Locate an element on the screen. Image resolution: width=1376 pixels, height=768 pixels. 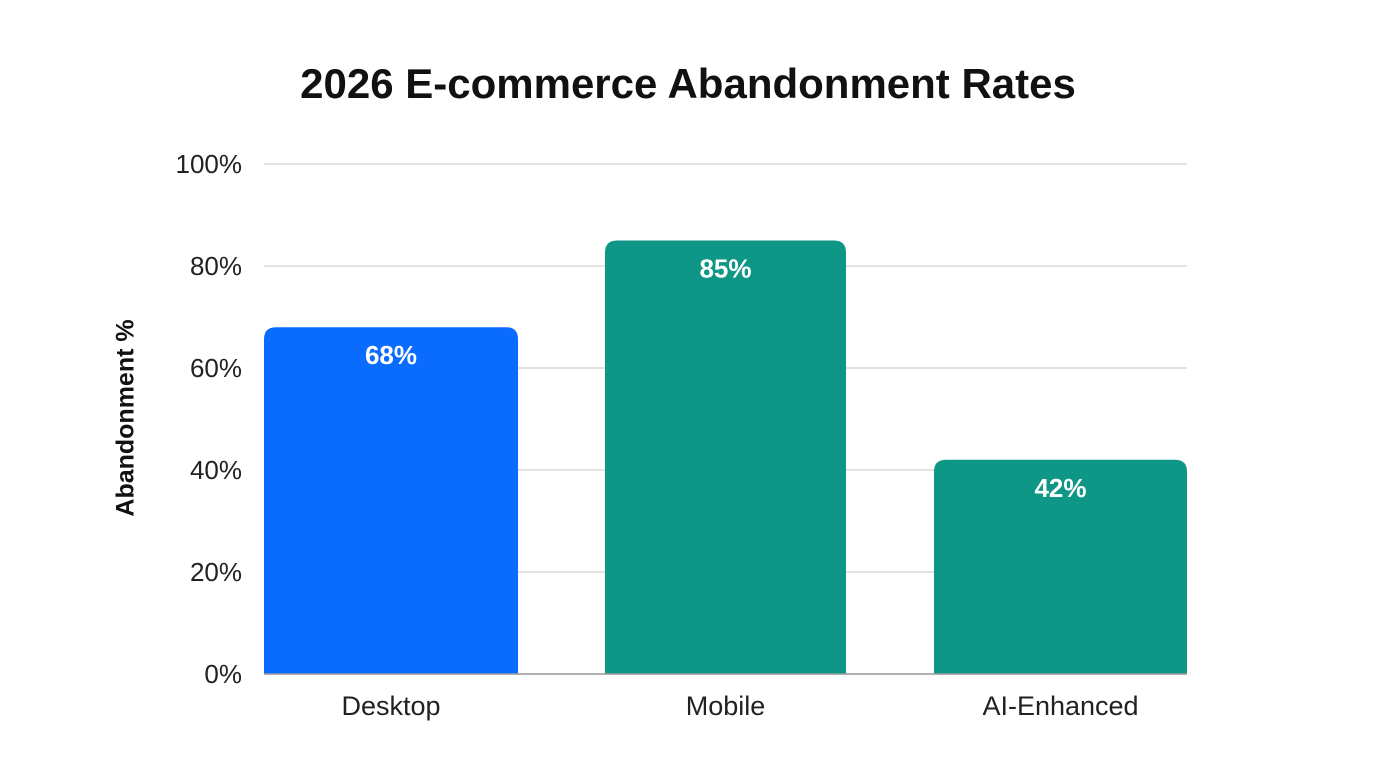
x-tick-label: Mobile is located at coordinates (726, 706).